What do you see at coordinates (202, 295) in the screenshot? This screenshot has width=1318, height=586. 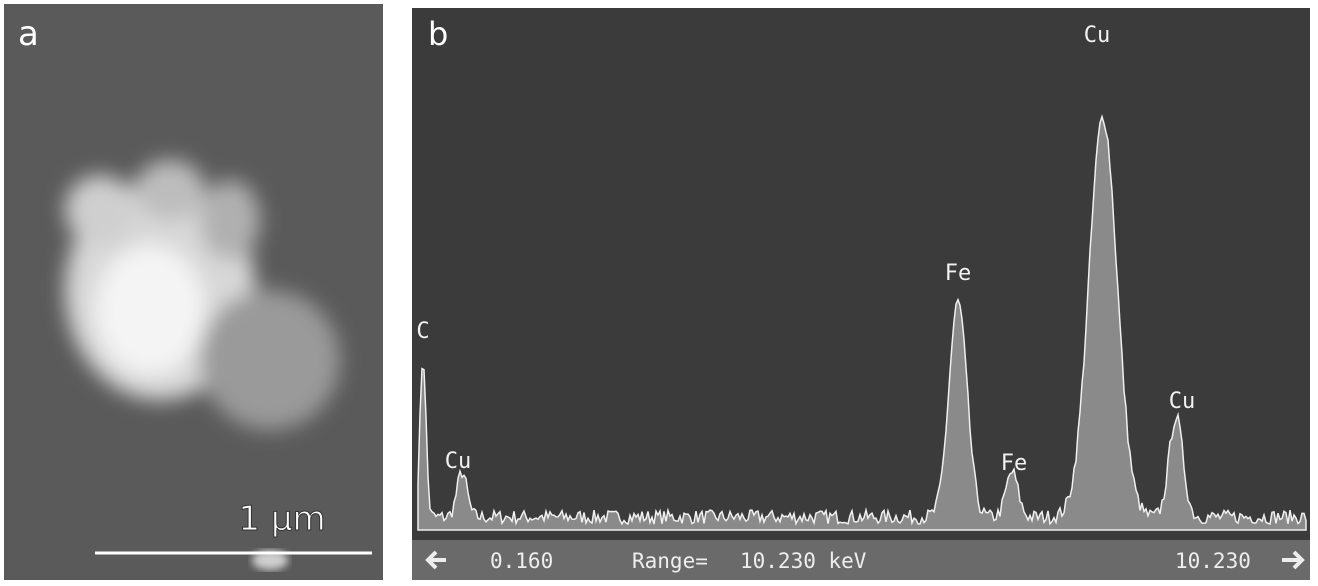 I see `particle` at bounding box center [202, 295].